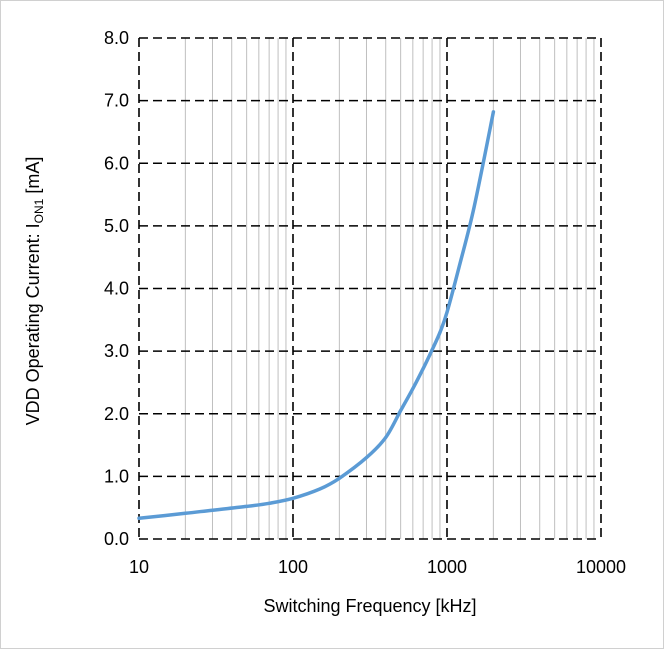  I want to click on x-axis-label: Switching Frequency [kHz], so click(369, 606).